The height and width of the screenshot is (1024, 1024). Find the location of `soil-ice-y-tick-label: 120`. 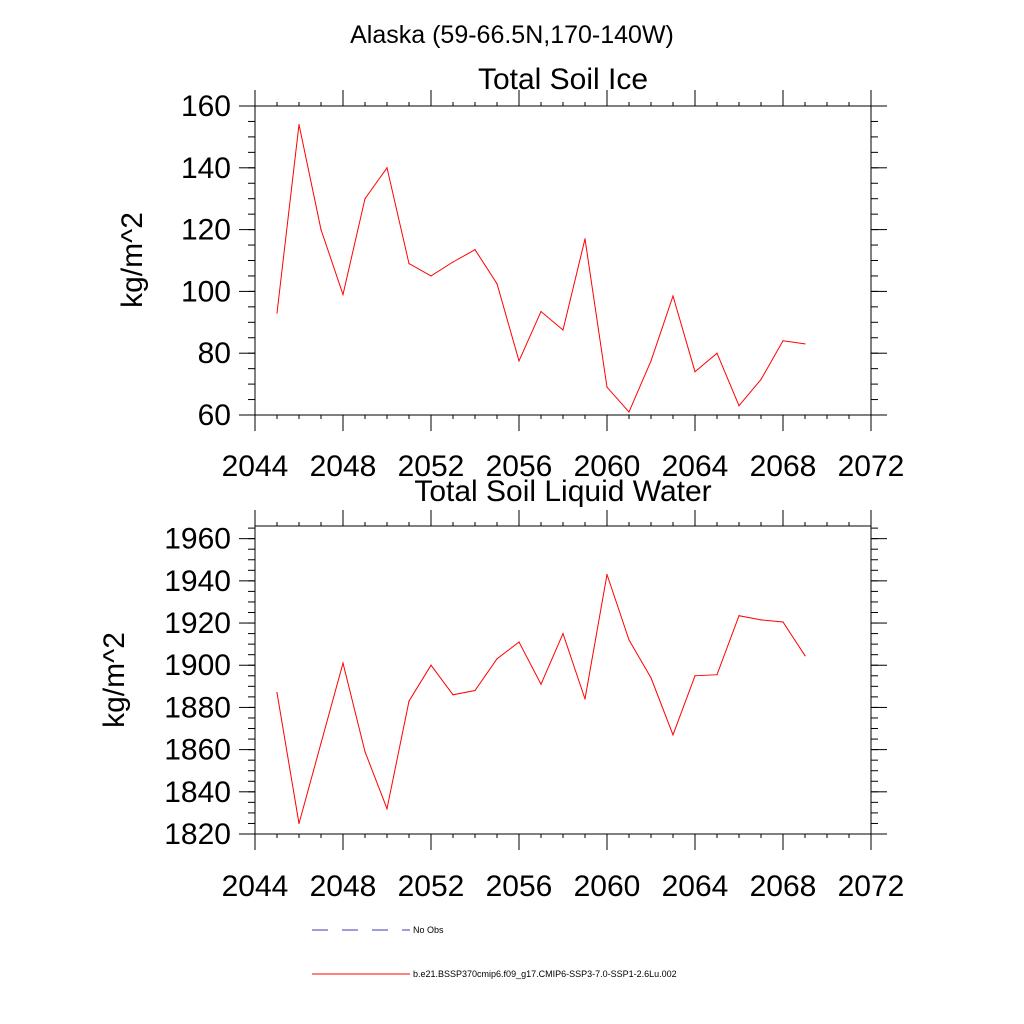

soil-ice-y-tick-label: 120 is located at coordinates (206, 230).